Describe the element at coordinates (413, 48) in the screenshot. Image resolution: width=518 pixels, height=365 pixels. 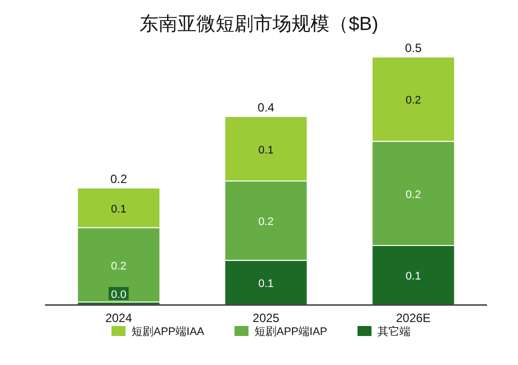
I see `total-label: 0.5` at that location.